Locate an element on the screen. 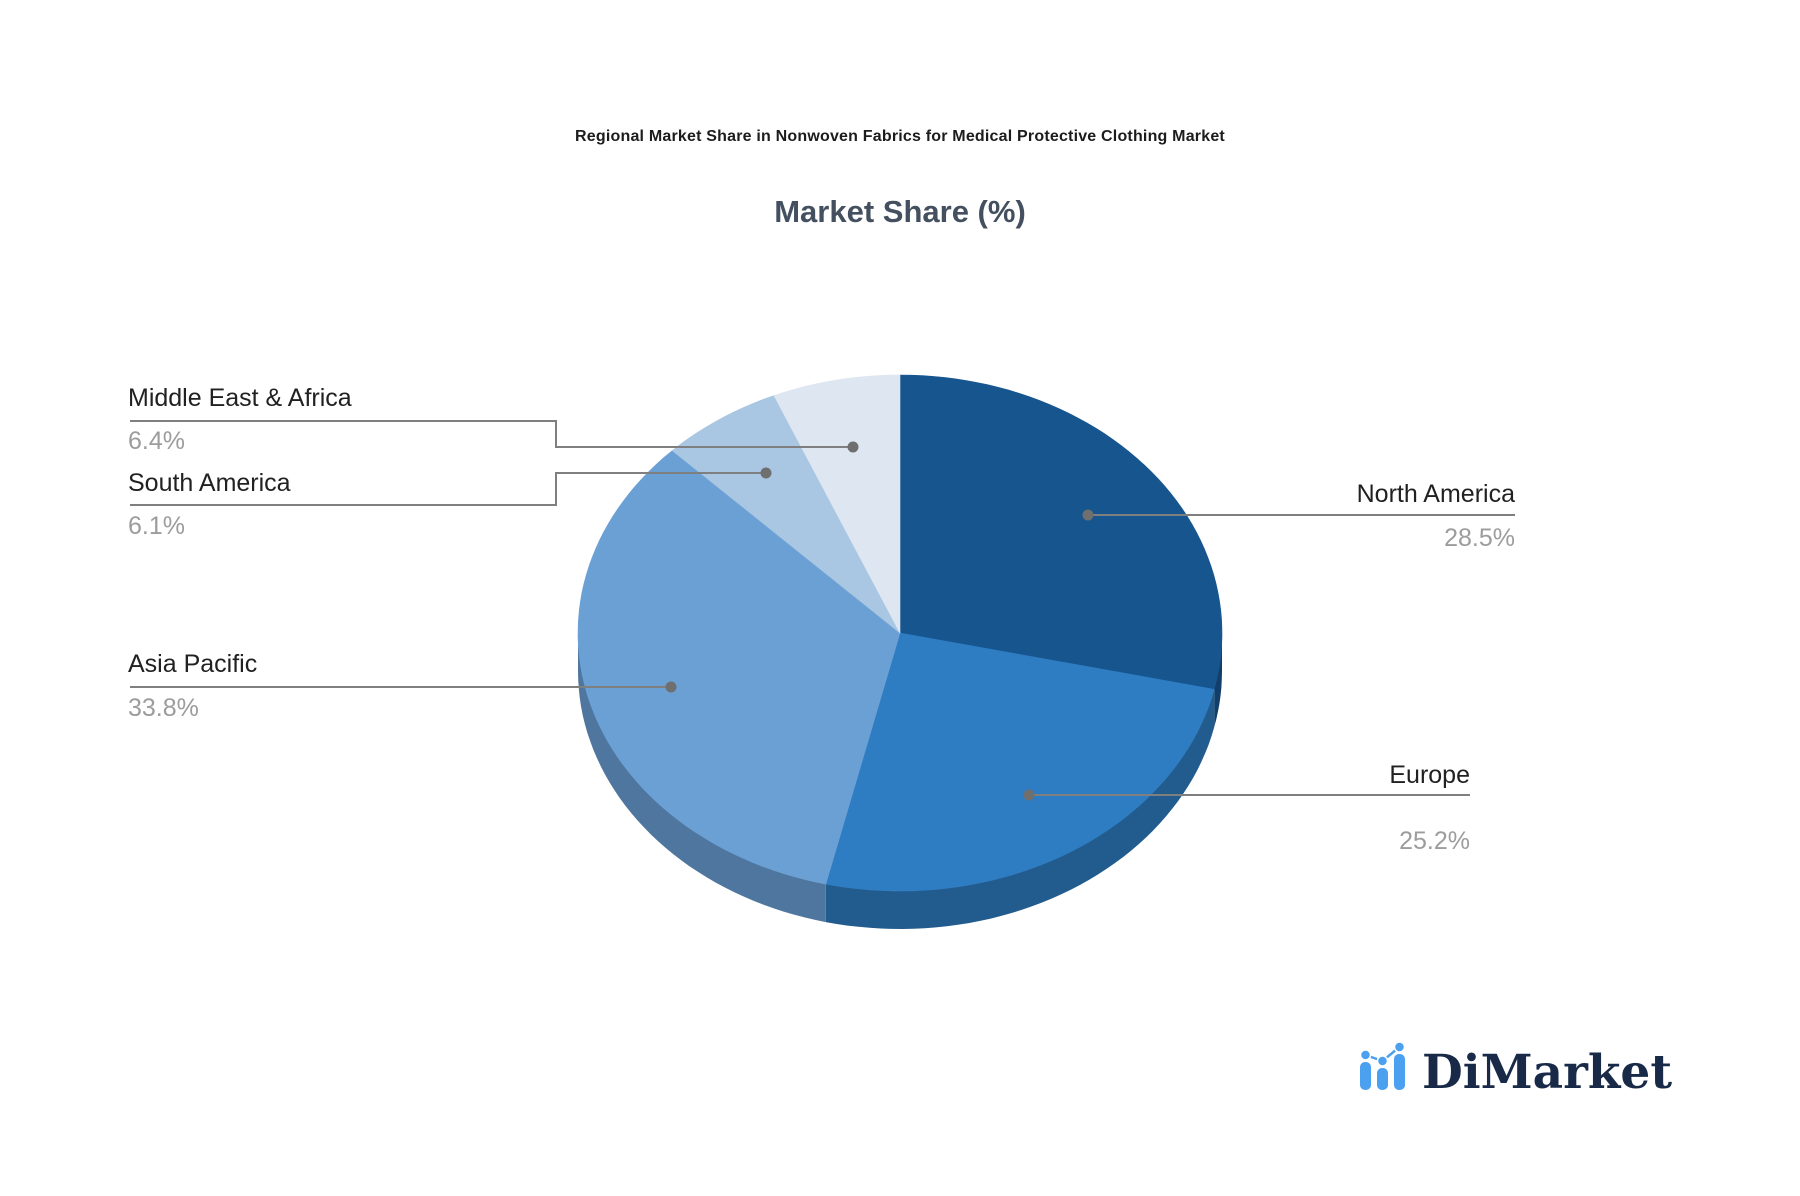 The image size is (1800, 1196). value-north-america: 28.5% is located at coordinates (1479, 538).